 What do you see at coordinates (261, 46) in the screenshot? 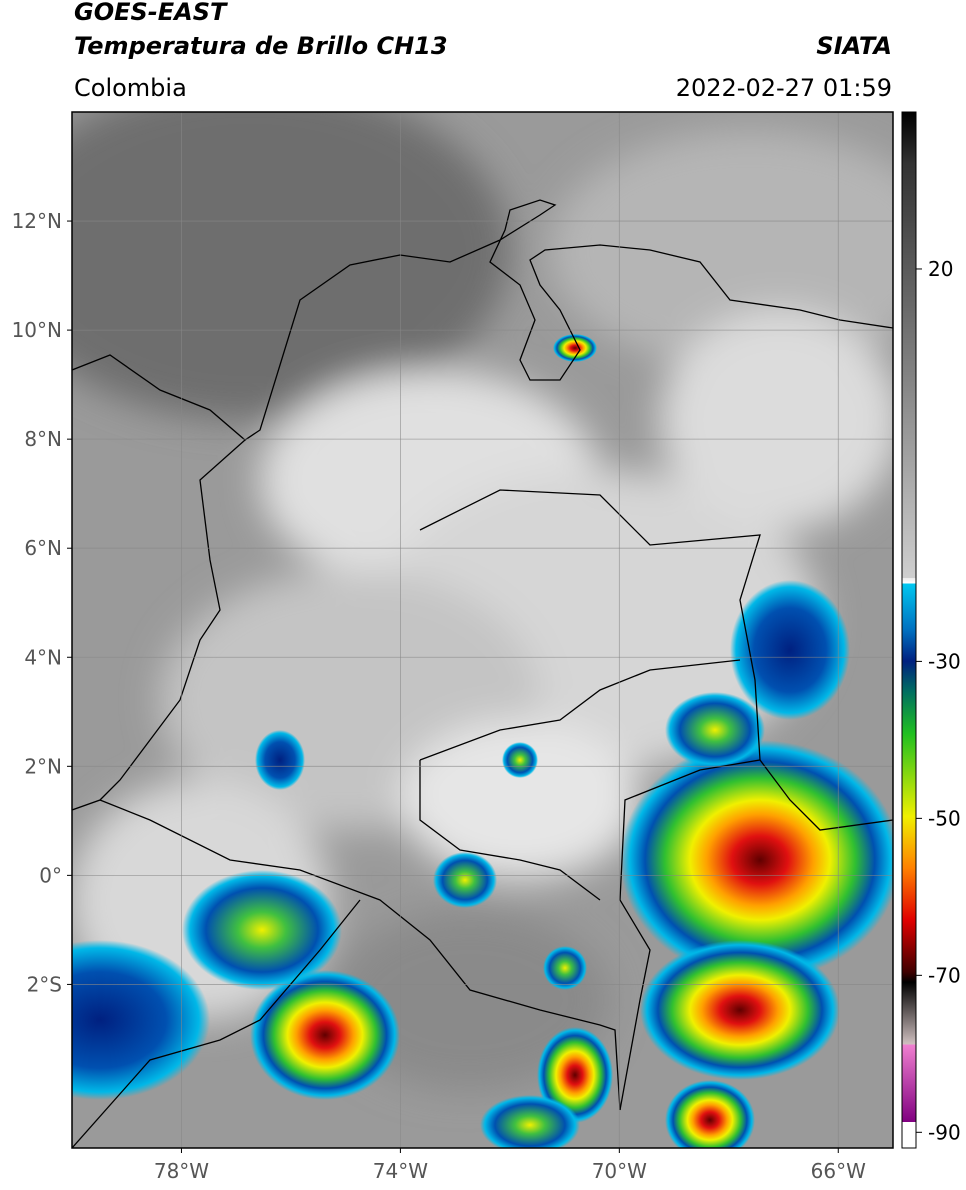
I see `subtitle: Temperatura de Brillo CH13` at bounding box center [261, 46].